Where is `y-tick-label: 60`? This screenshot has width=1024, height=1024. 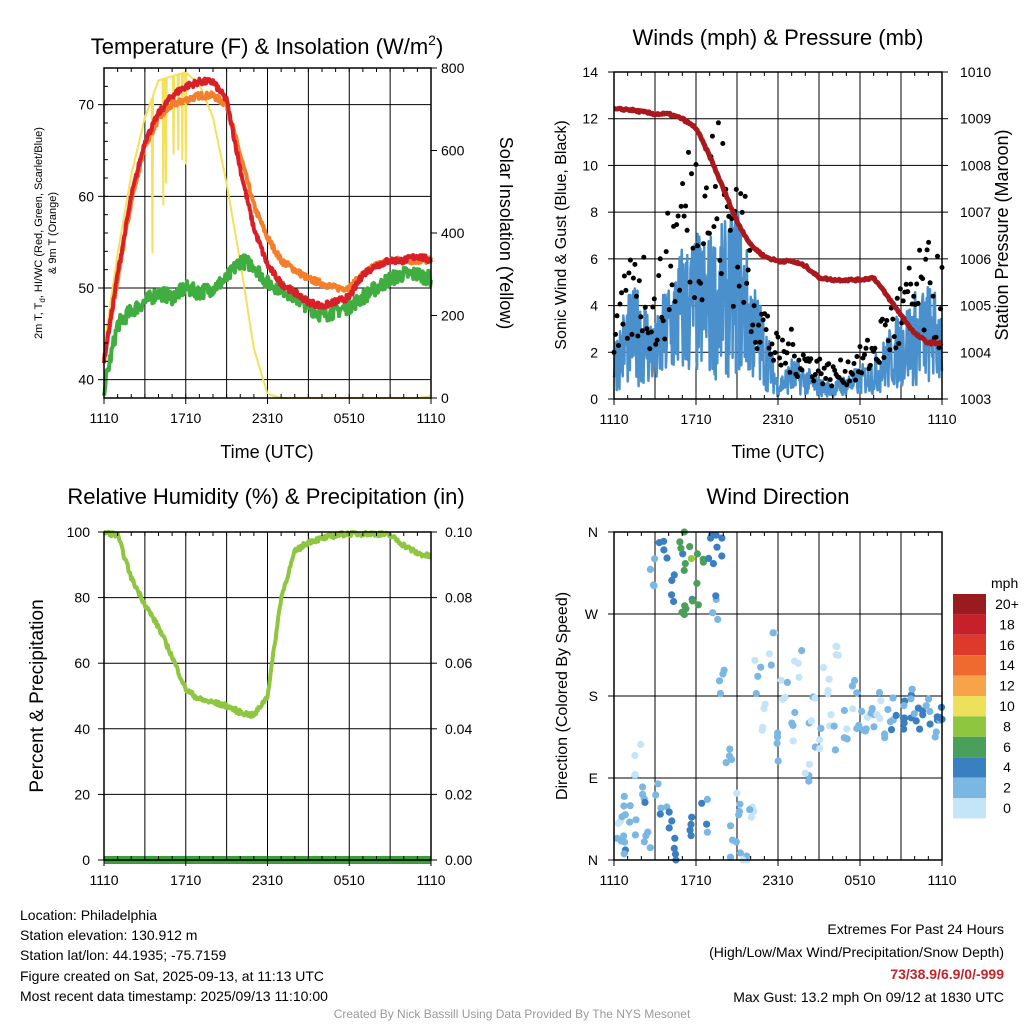 y-tick-label: 60 is located at coordinates (82, 663).